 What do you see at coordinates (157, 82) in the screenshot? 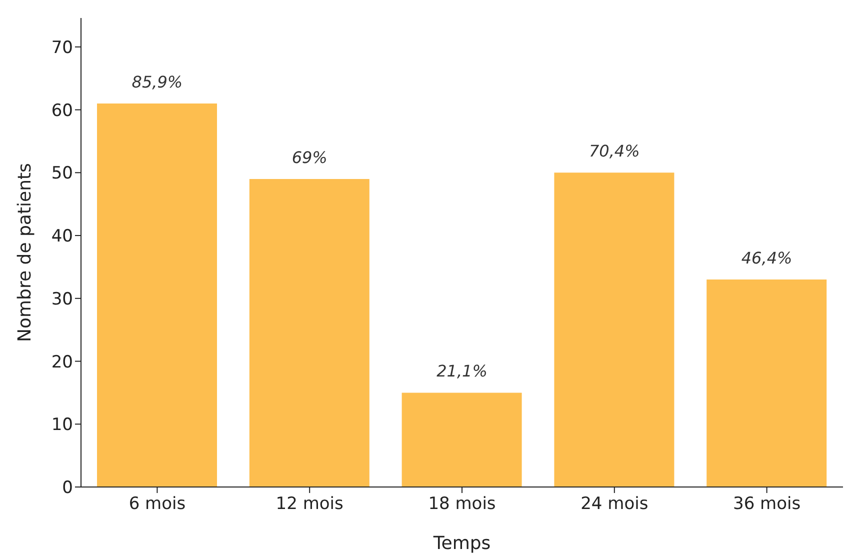
I see `annotation: 85,9%` at bounding box center [157, 82].